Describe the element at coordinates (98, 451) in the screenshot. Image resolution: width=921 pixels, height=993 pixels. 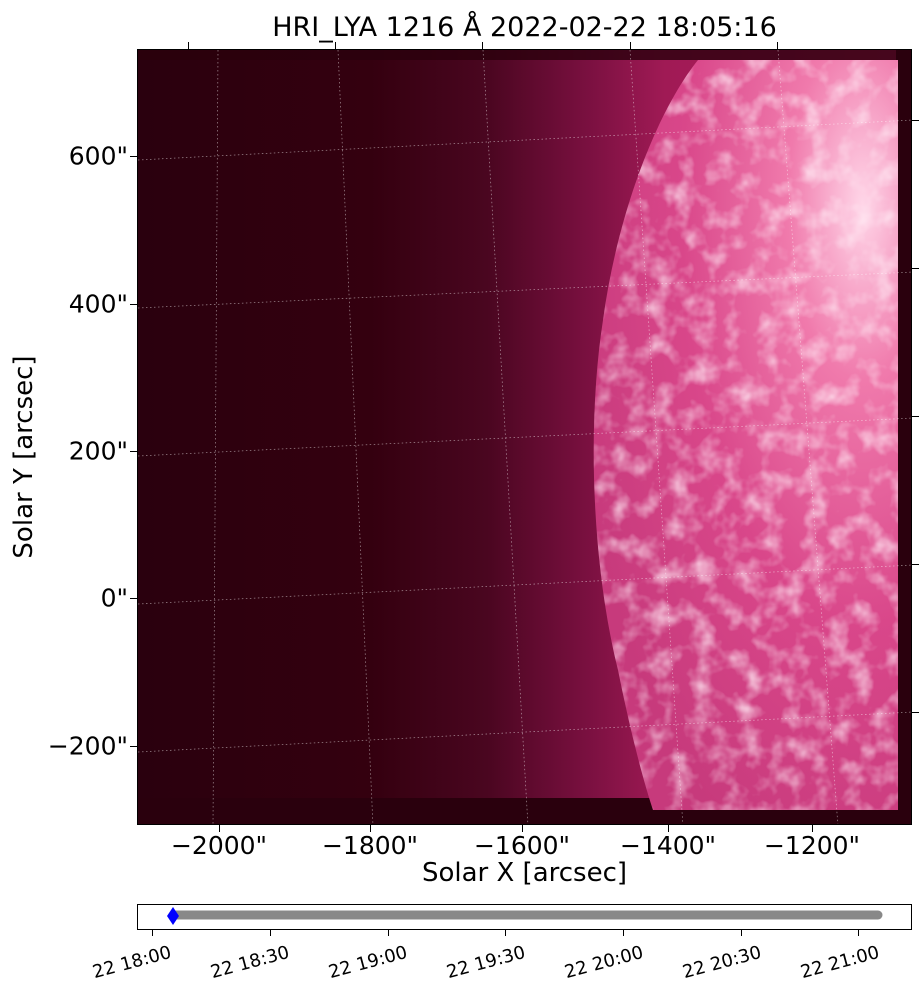
I see `y-tick-label: 200"` at that location.